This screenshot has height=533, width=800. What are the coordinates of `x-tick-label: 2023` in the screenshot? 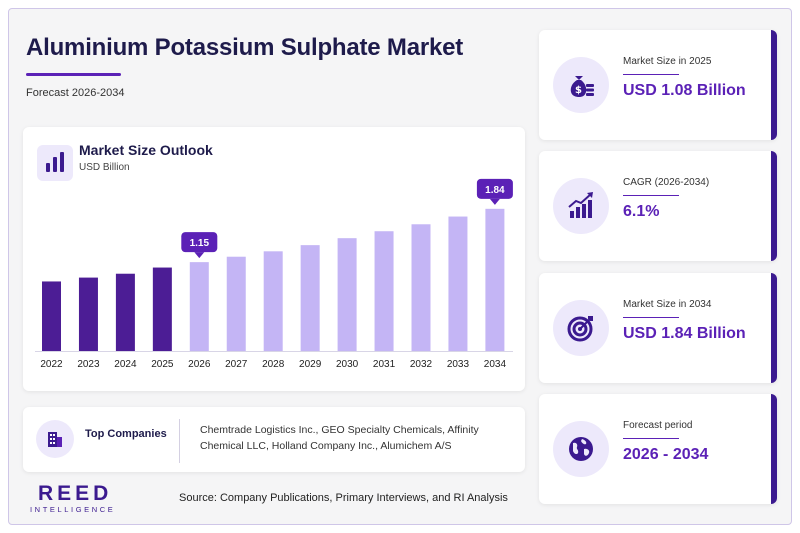 It's located at (88, 364).